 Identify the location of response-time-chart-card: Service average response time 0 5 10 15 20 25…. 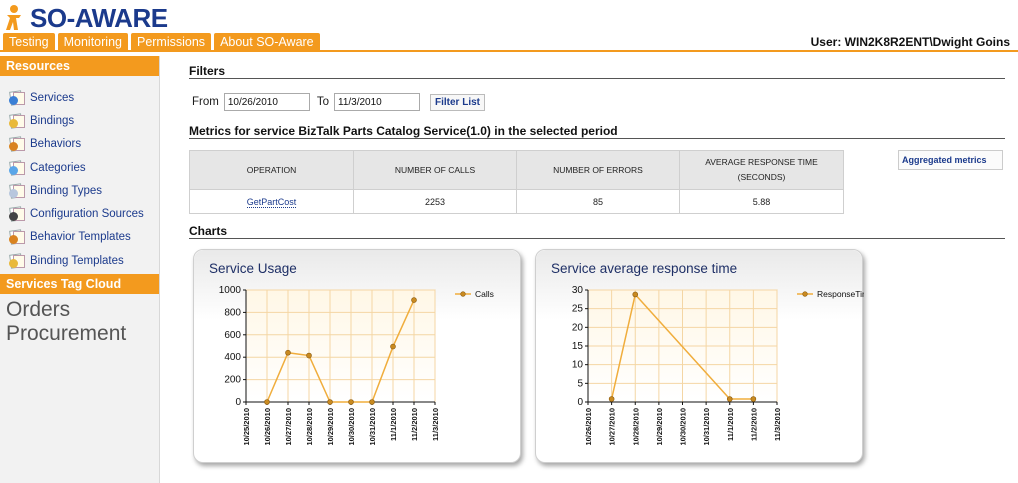
(699, 356).